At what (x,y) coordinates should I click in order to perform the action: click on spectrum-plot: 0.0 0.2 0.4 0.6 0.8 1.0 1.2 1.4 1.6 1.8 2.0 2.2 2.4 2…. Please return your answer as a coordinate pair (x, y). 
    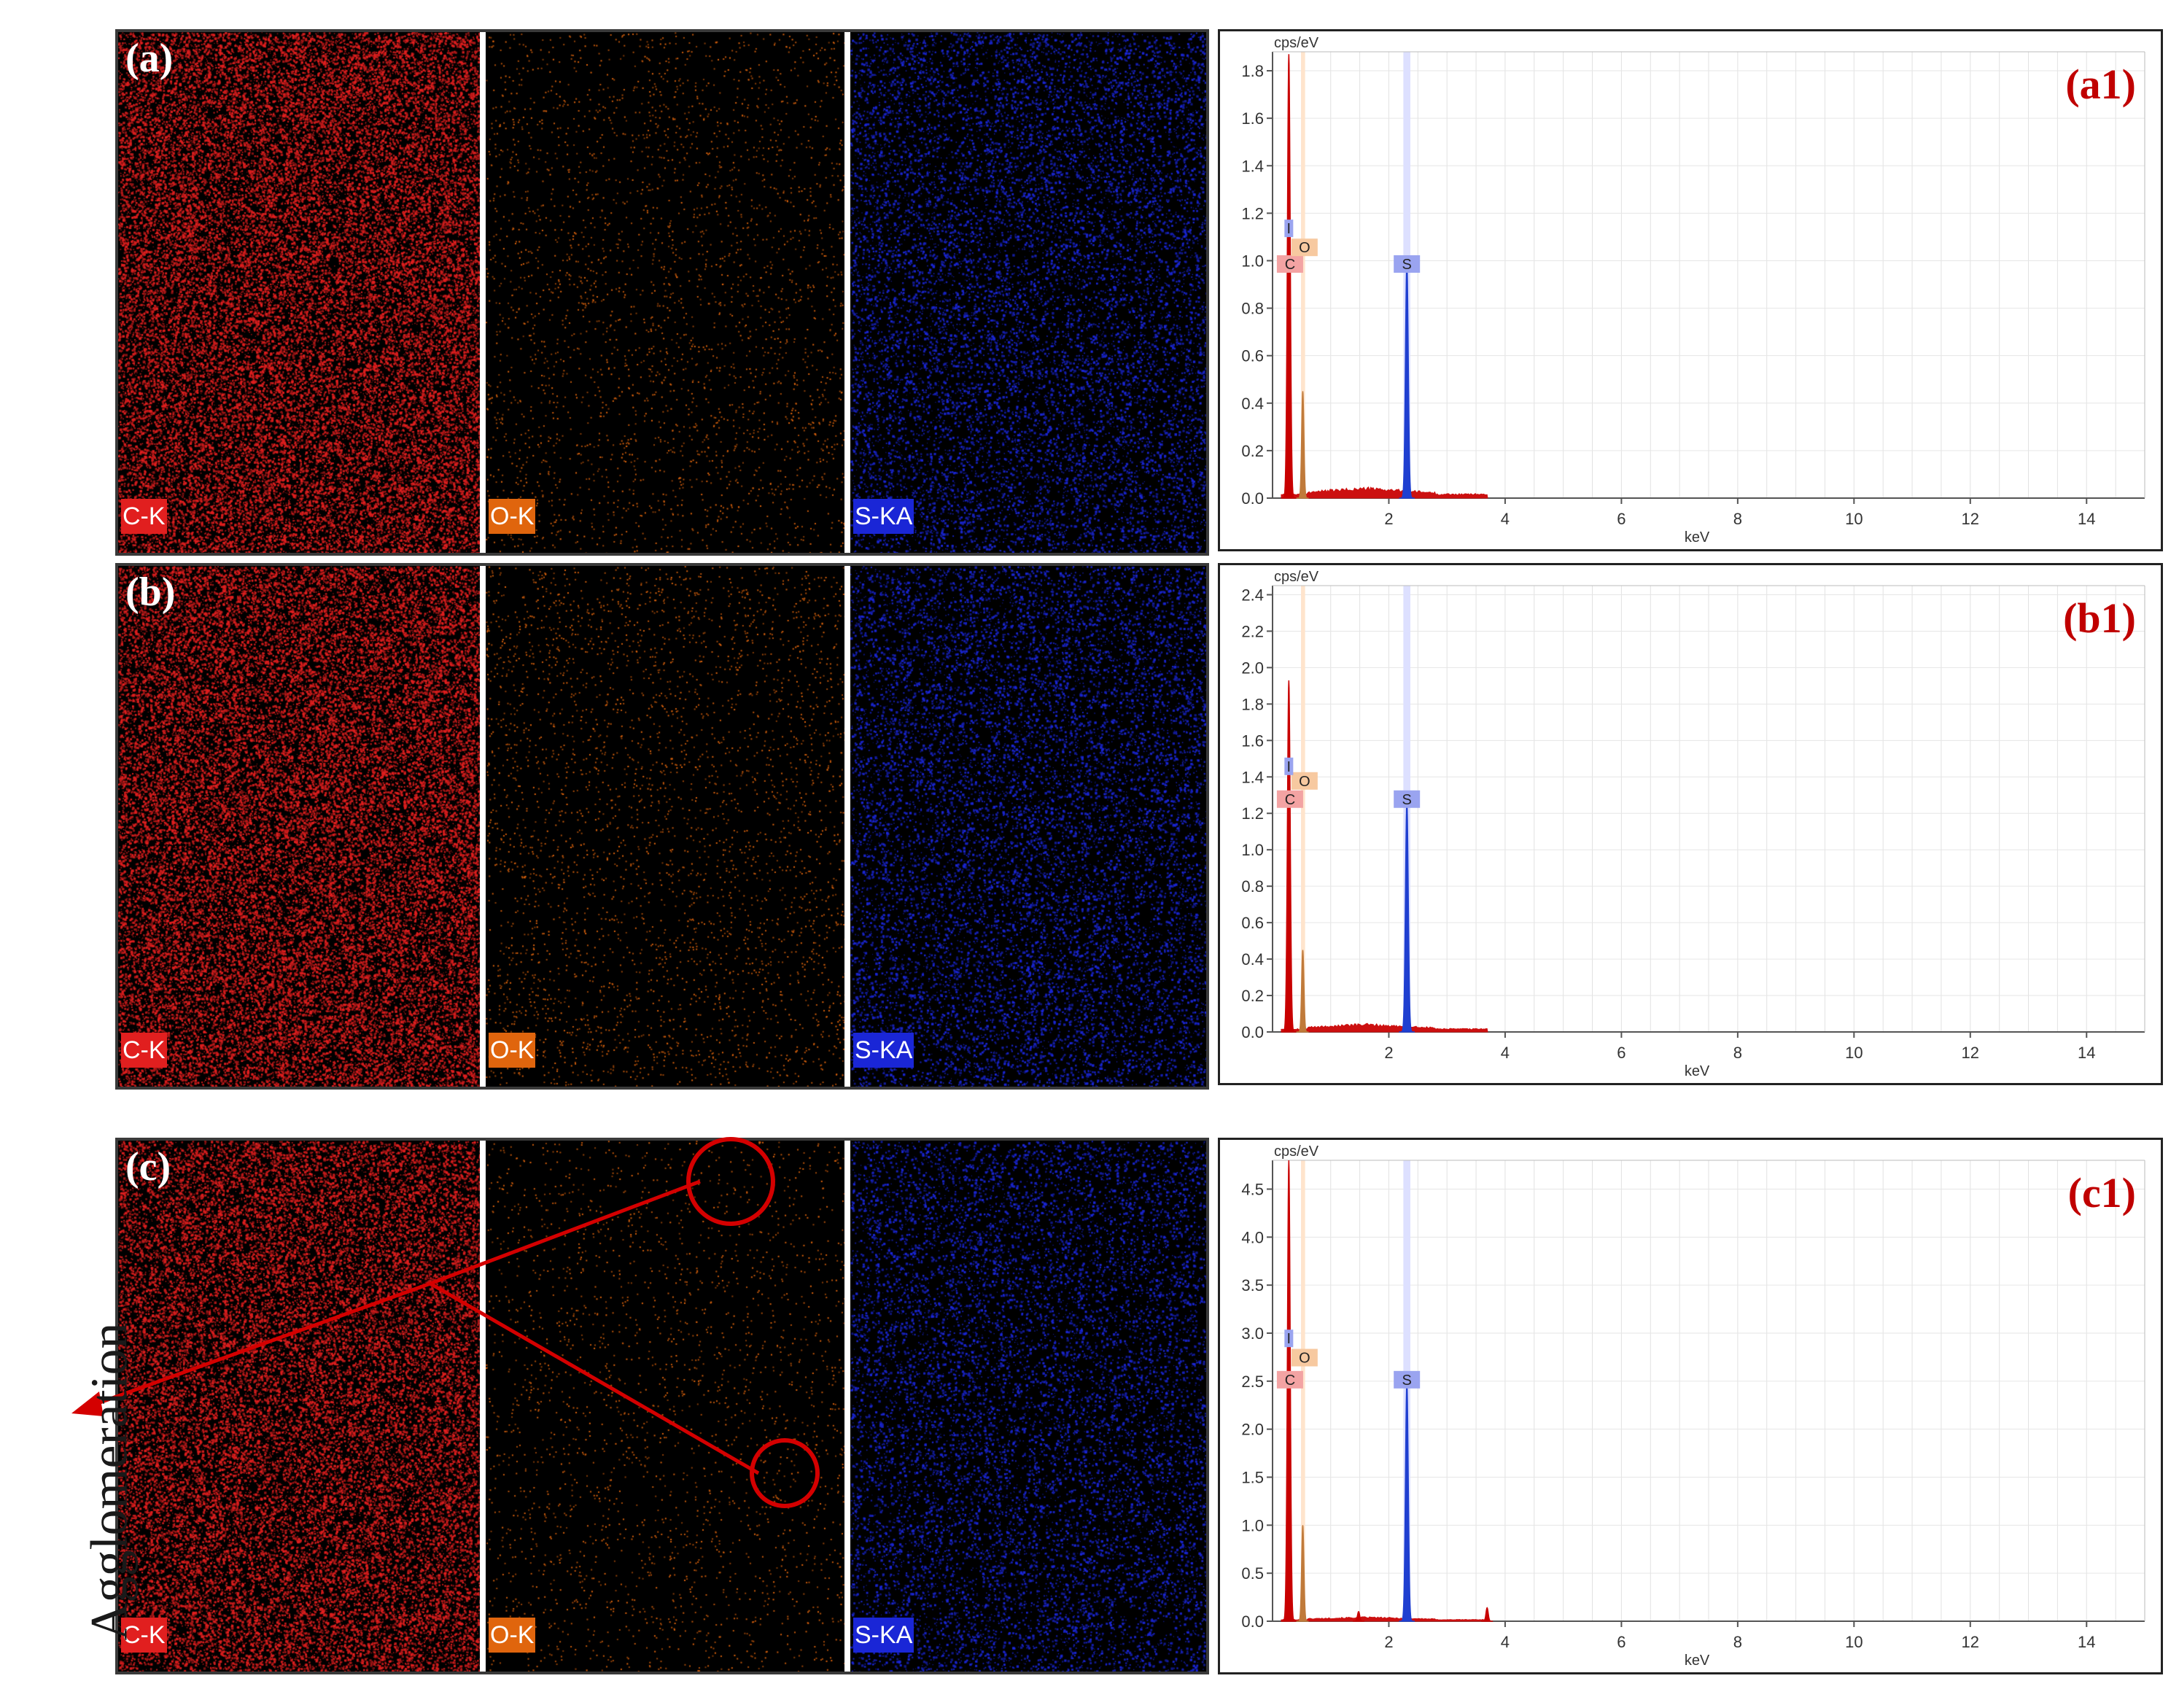
    Looking at the image, I should click on (1693, 824).